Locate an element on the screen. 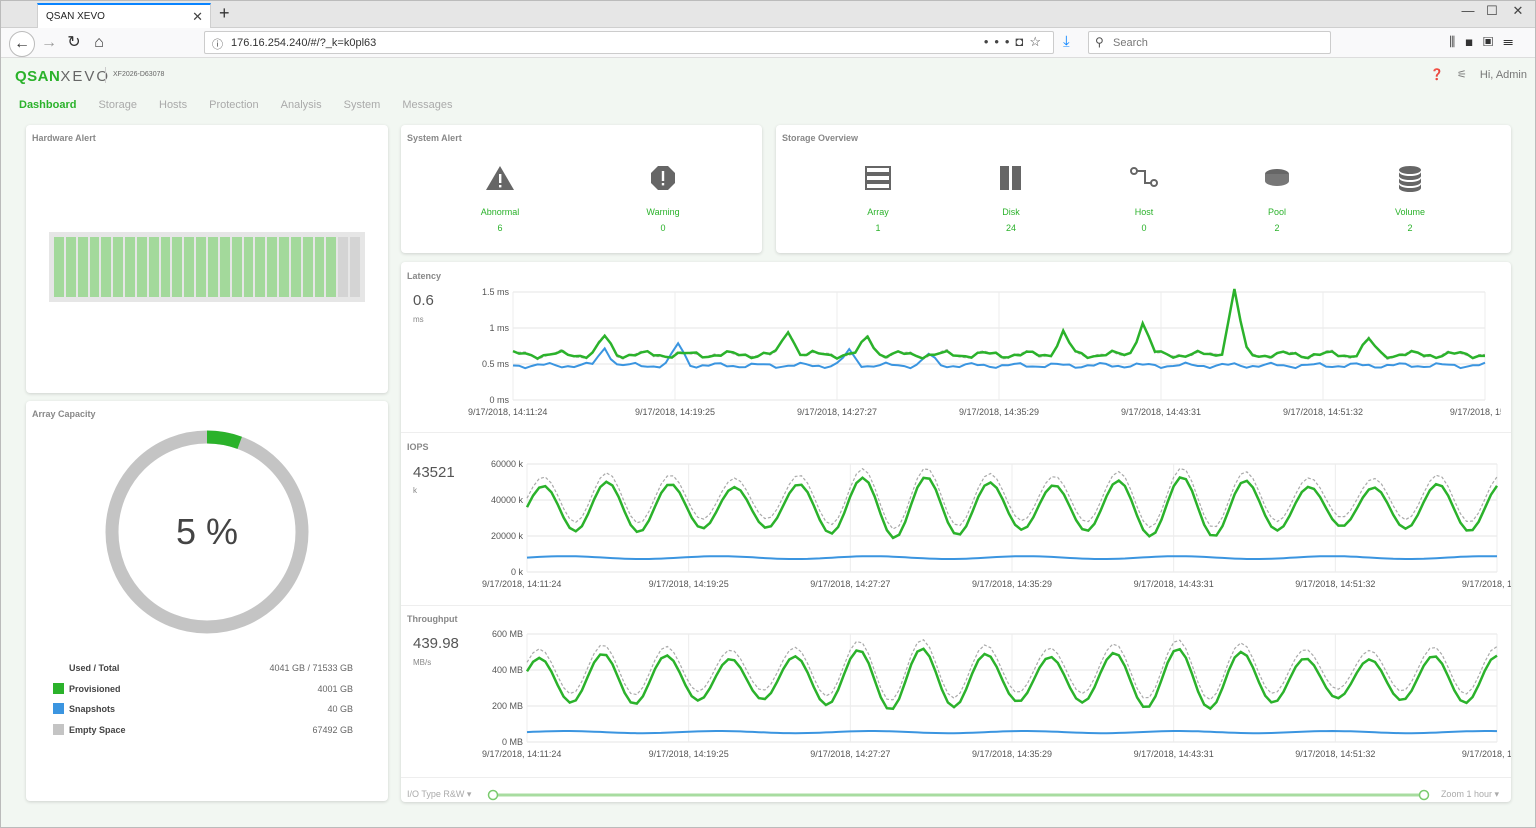  help-icon: ❓ is located at coordinates (1437, 75).